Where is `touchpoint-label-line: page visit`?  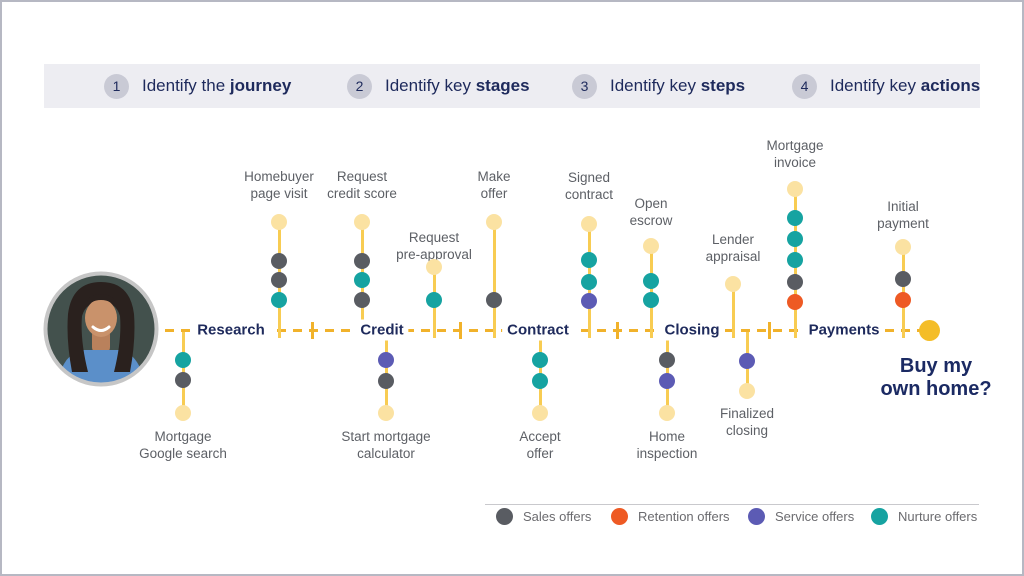 touchpoint-label-line: page visit is located at coordinates (279, 193).